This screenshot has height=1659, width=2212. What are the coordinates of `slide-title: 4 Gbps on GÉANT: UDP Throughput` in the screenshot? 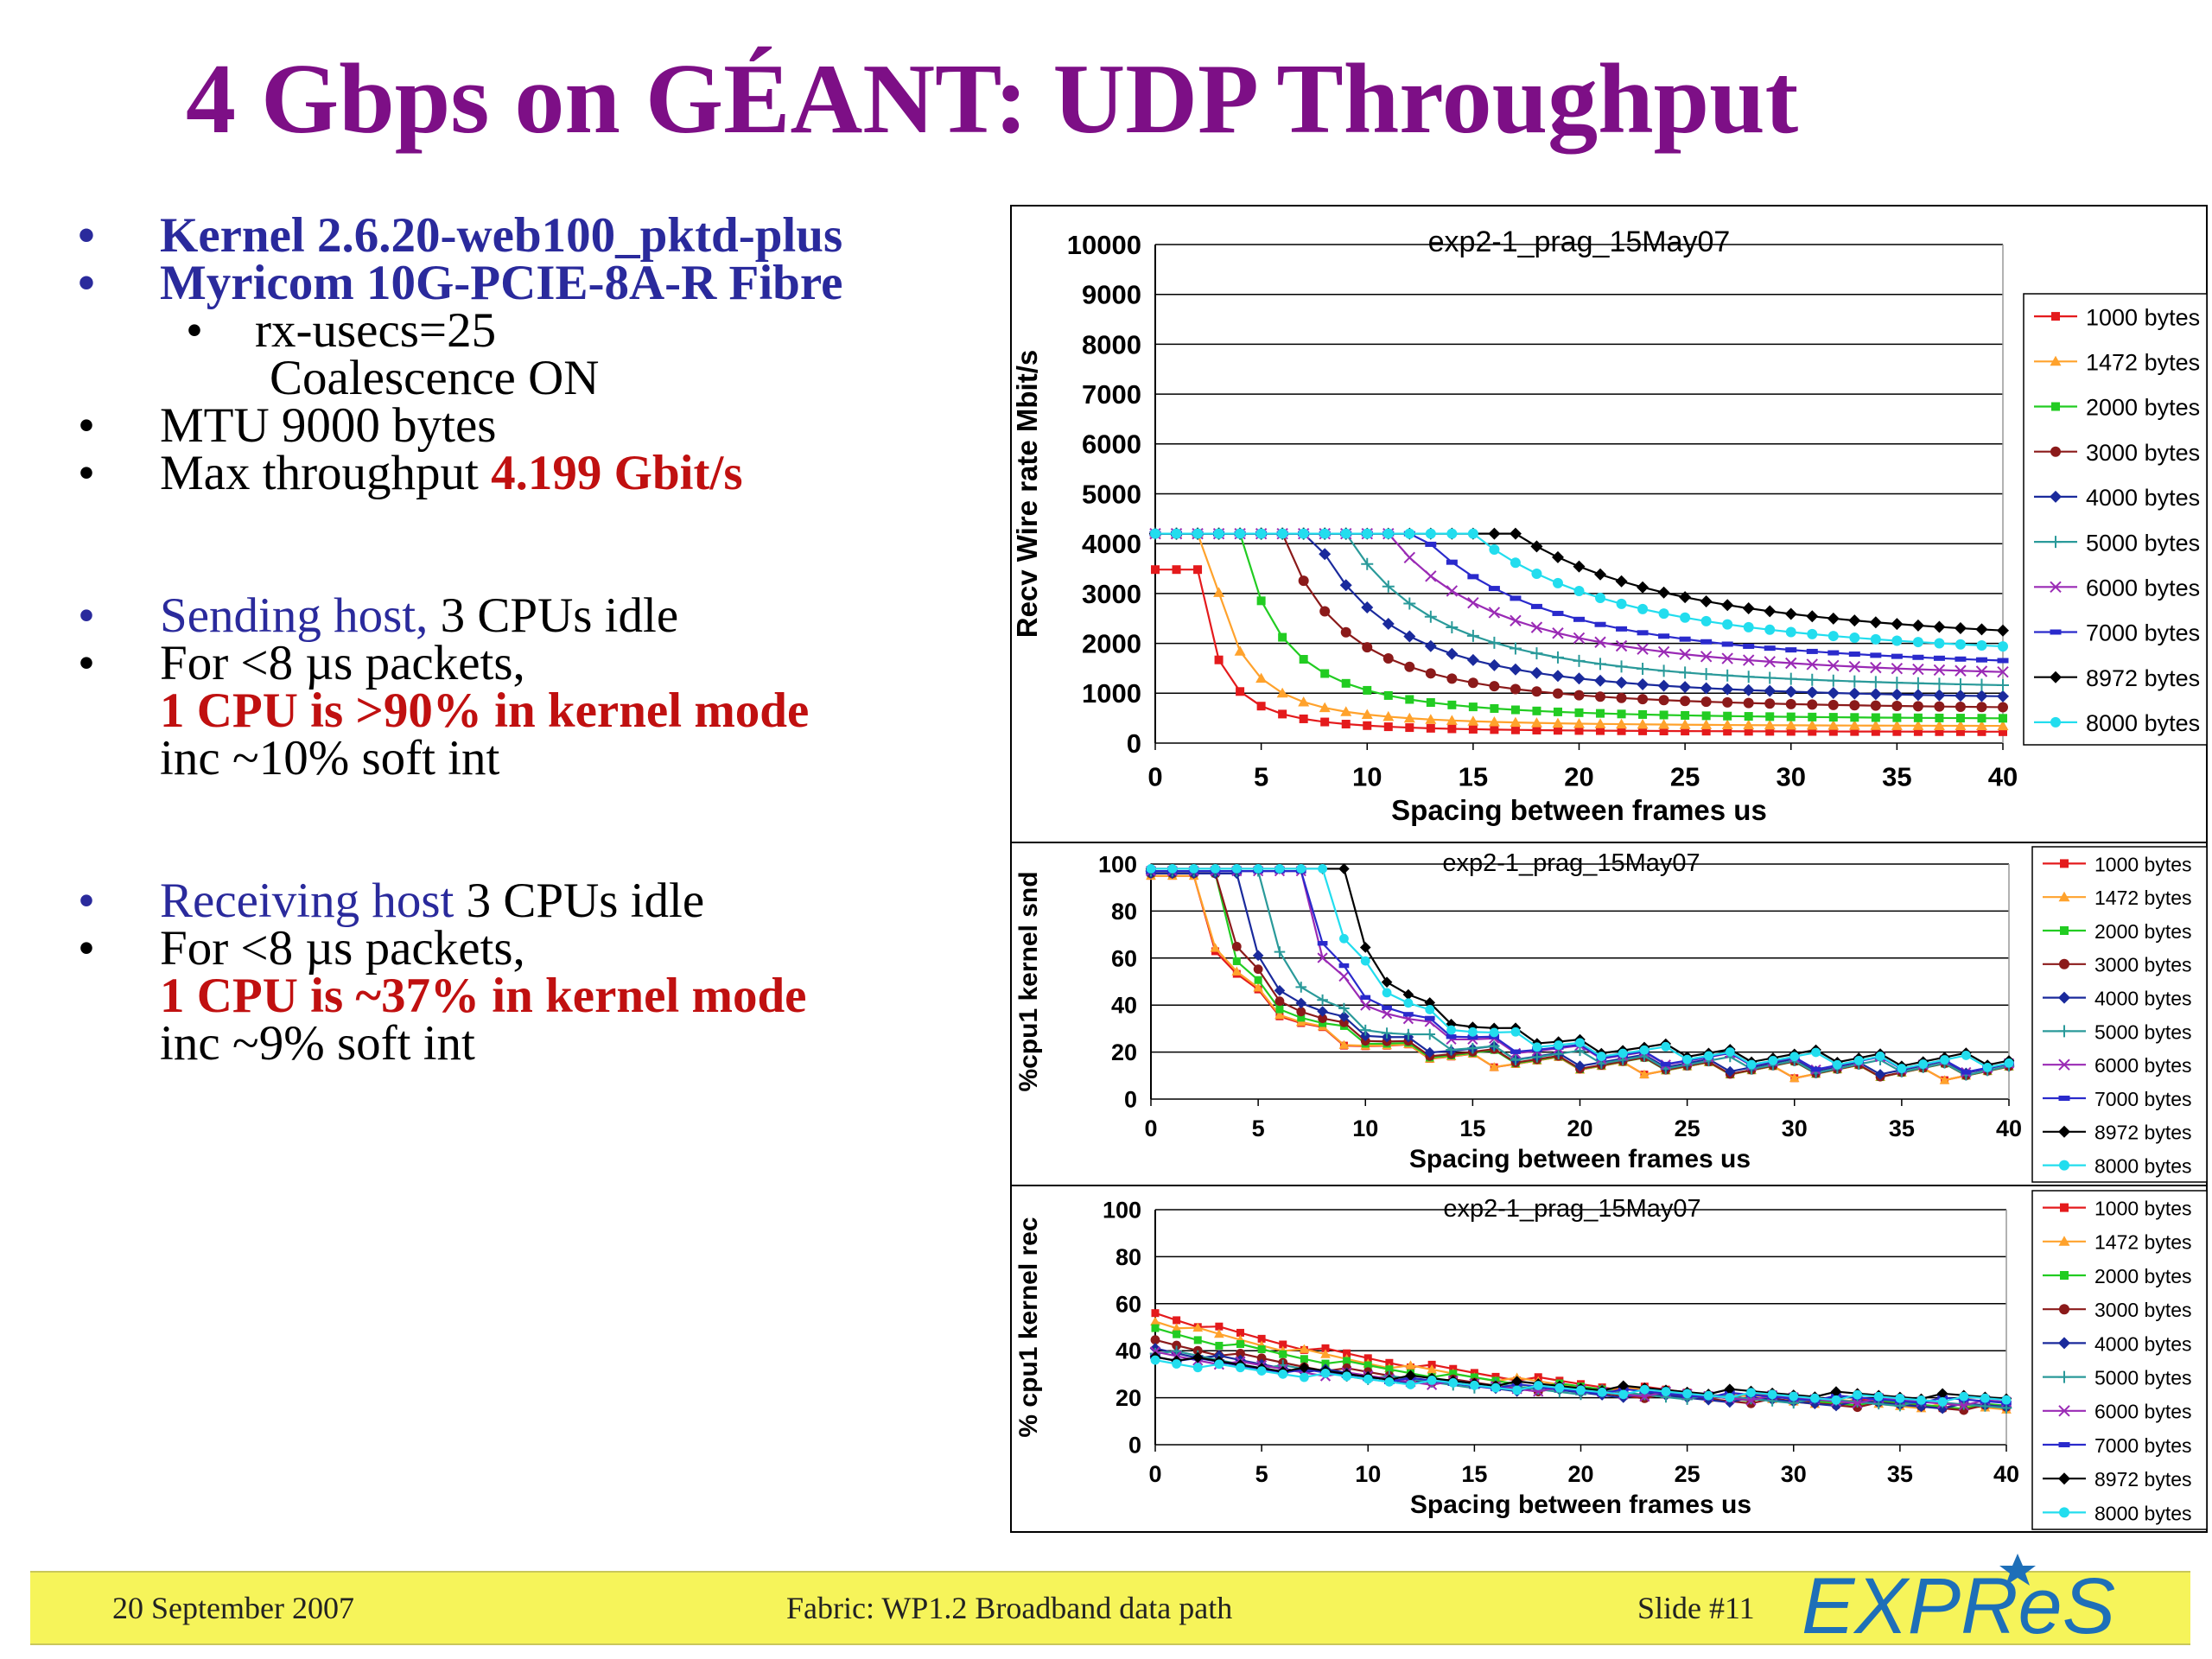 It's located at (992, 99).